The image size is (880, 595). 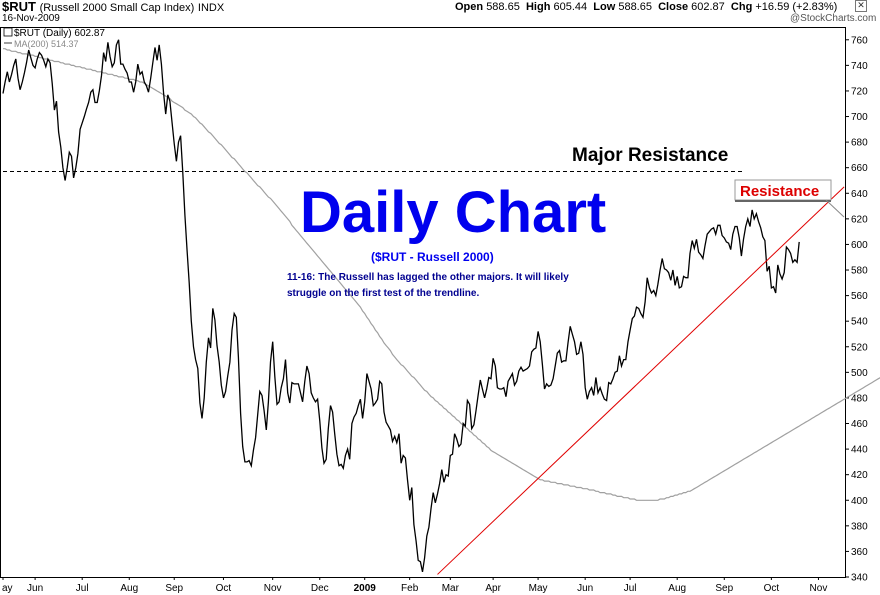 I want to click on y-tick-label: 440, so click(x=859, y=450).